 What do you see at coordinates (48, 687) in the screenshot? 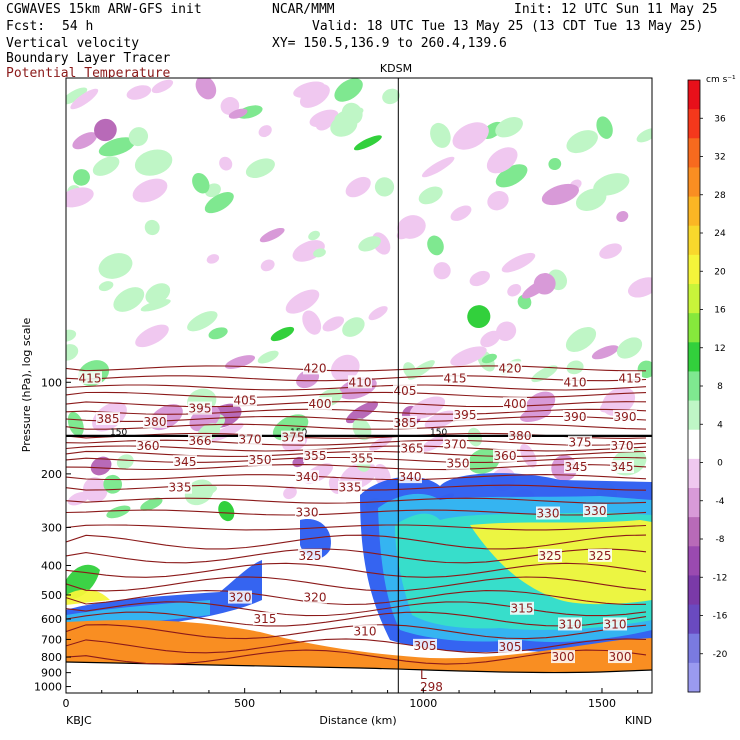
I see `y-tick-label: 1000` at bounding box center [48, 687].